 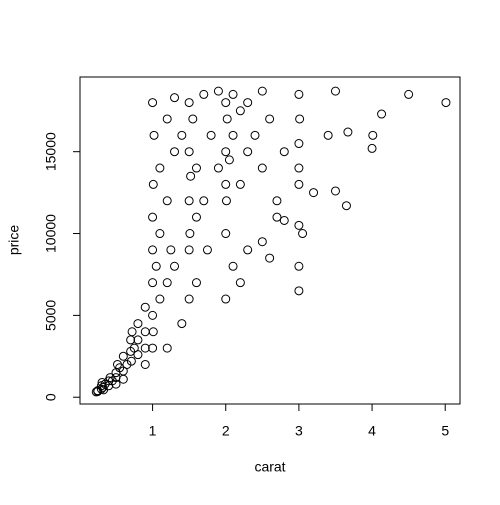 What do you see at coordinates (226, 431) in the screenshot?
I see `x-tick-label: 2` at bounding box center [226, 431].